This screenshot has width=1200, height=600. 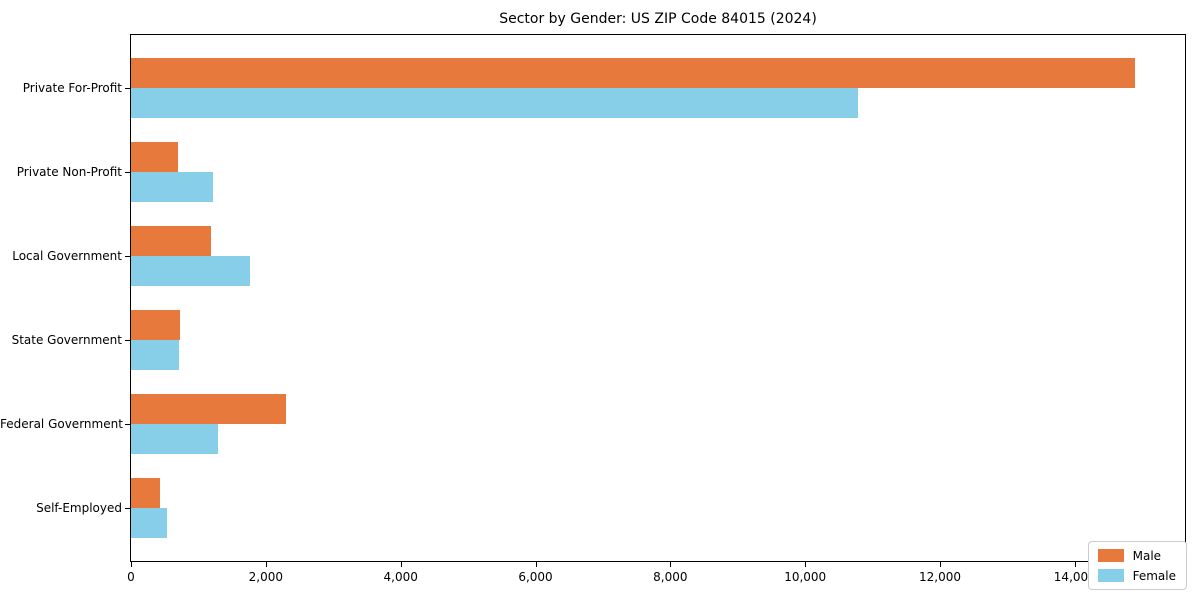 I want to click on x-tick-label: 6,000, so click(x=535, y=577).